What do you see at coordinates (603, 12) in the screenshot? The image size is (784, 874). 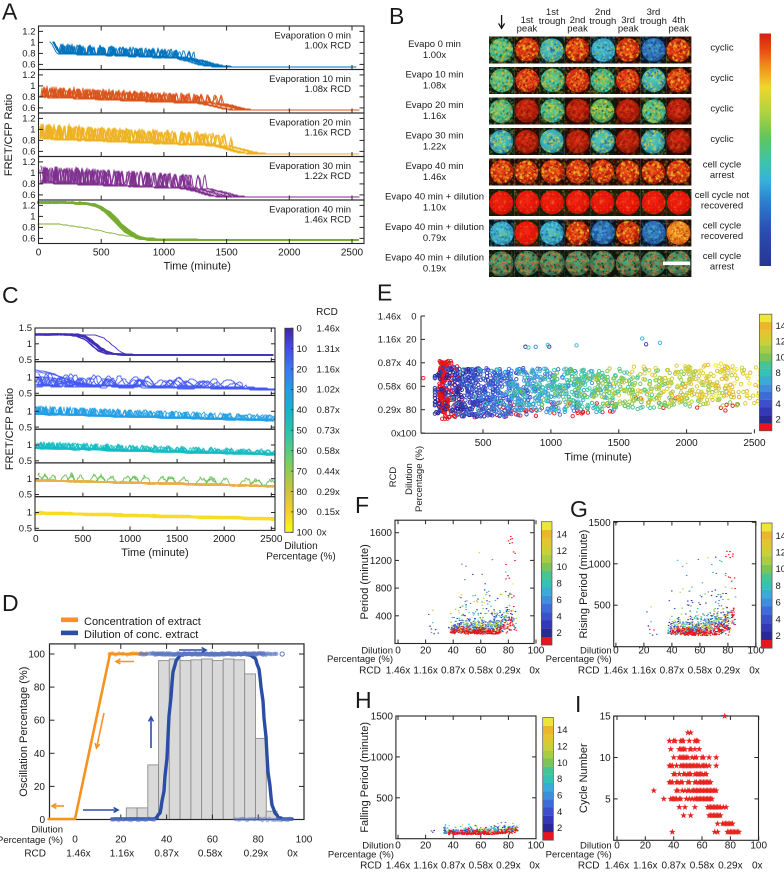 I see `svg-text: 2nd` at bounding box center [603, 12].